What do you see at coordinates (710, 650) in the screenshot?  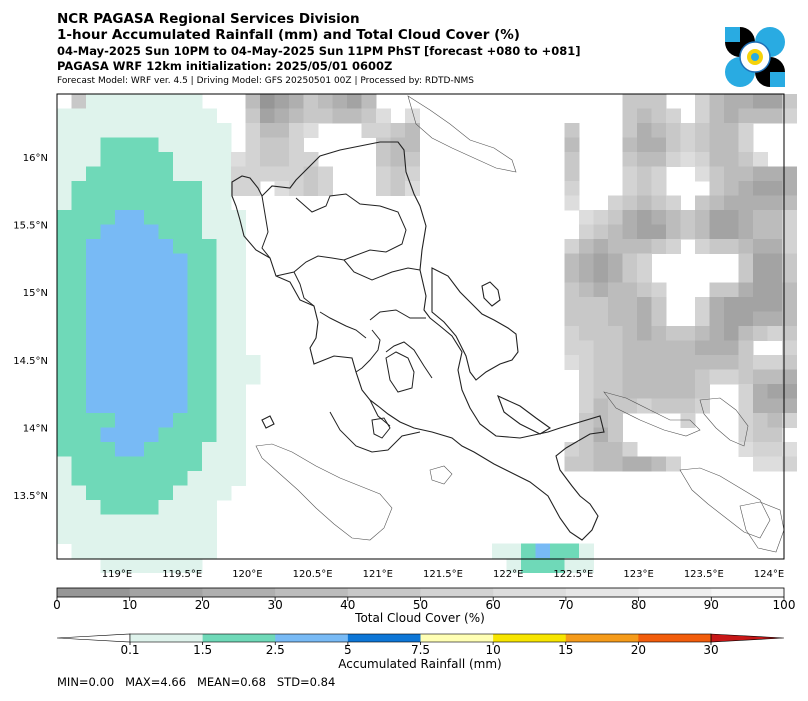 I see `rain-bar-tick-label: 30` at bounding box center [710, 650].